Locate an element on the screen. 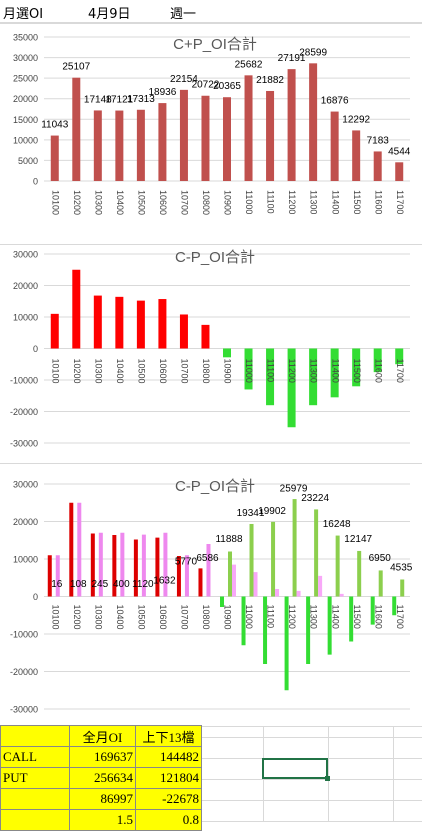 This screenshot has height=831, width=422. cell-ratio-13: 0.8 is located at coordinates (168, 820).